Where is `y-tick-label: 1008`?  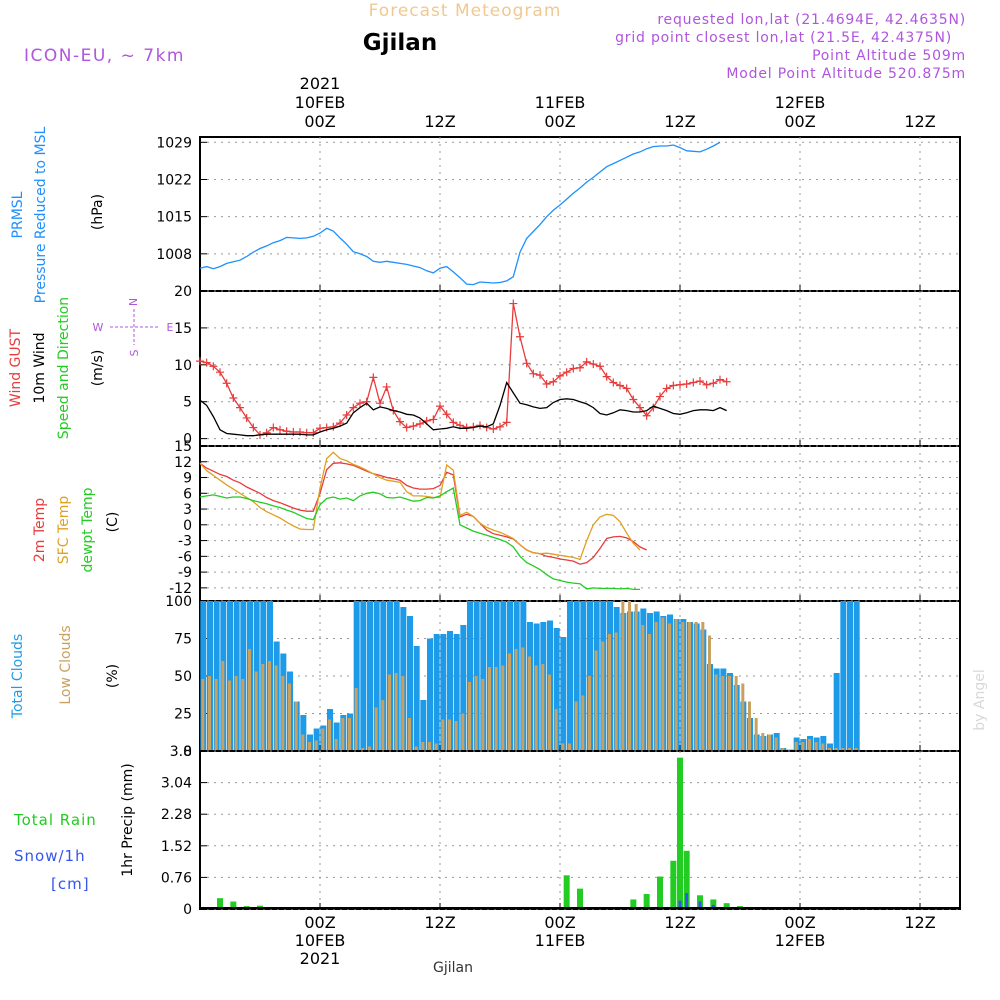
y-tick-label: 1008 is located at coordinates (174, 255).